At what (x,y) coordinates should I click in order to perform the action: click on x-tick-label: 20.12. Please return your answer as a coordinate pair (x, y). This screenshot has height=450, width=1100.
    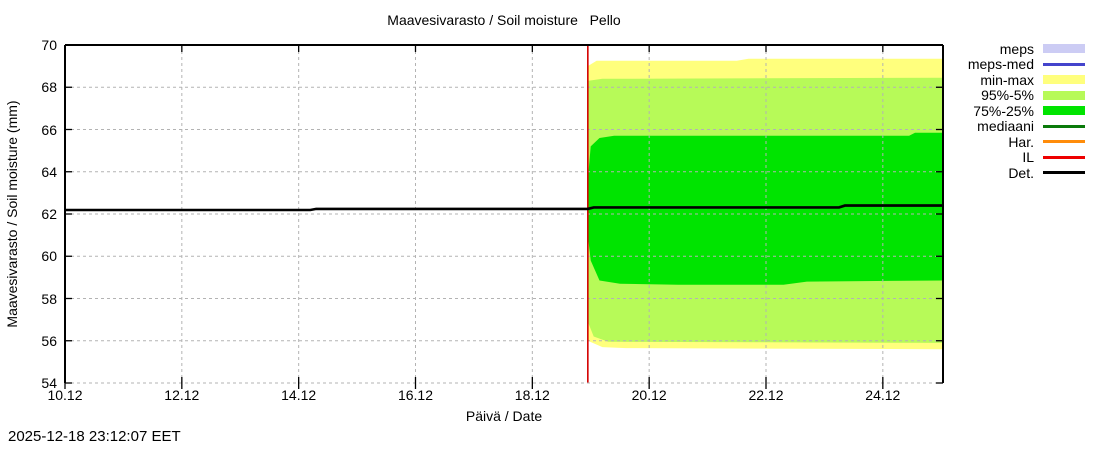
    Looking at the image, I should click on (649, 395).